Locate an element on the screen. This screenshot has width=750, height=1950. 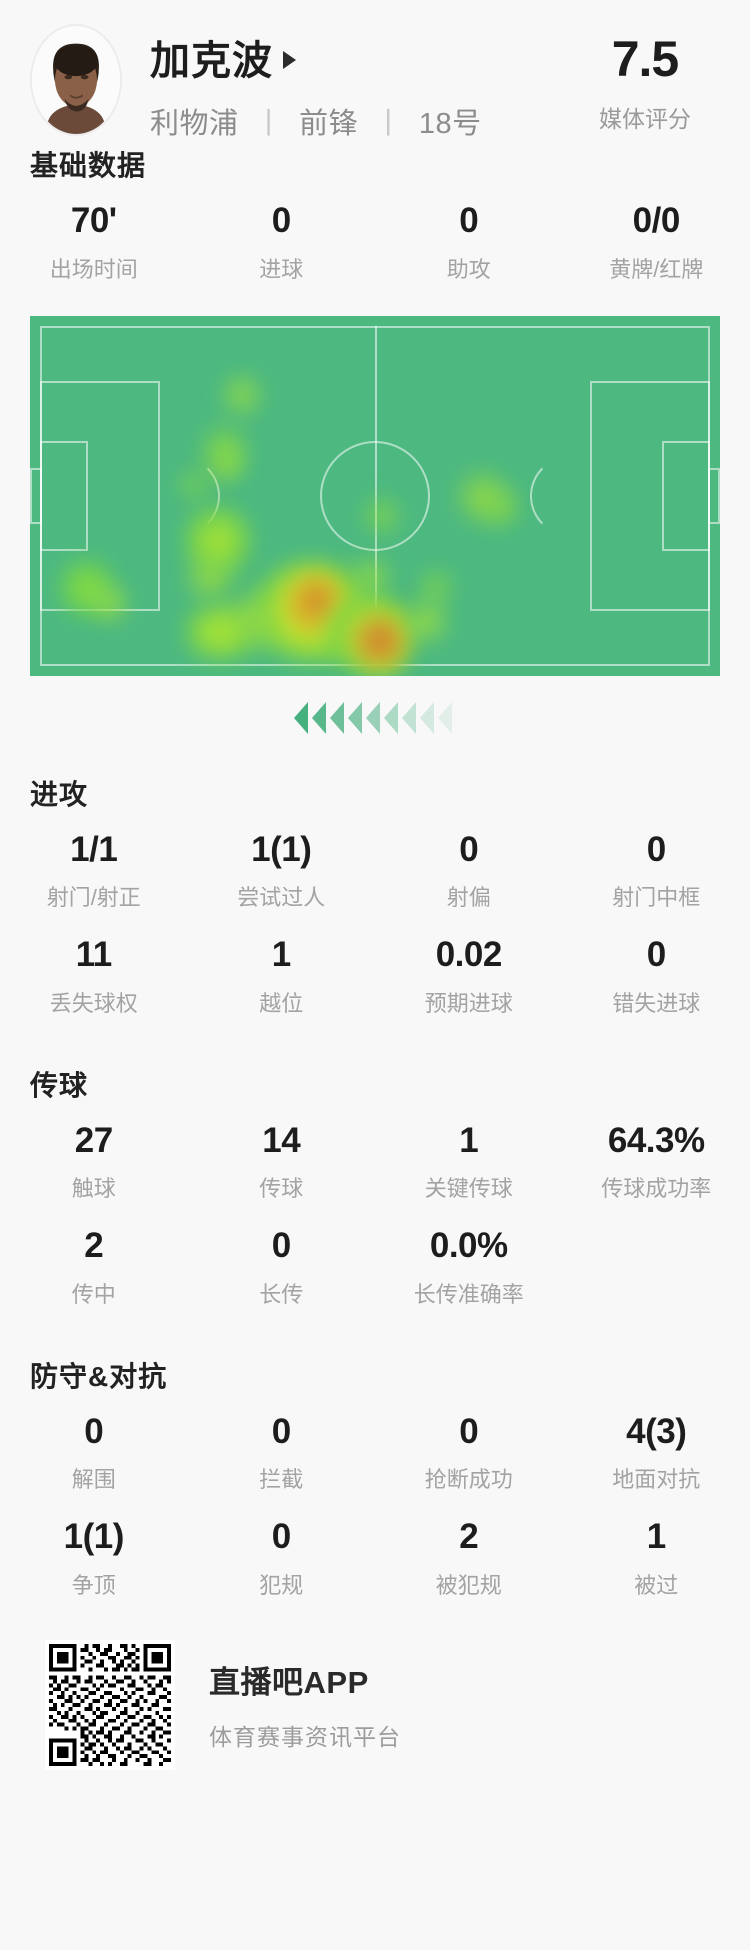
app-tagline: 体育赛事资讯平台 is located at coordinates (305, 1737).